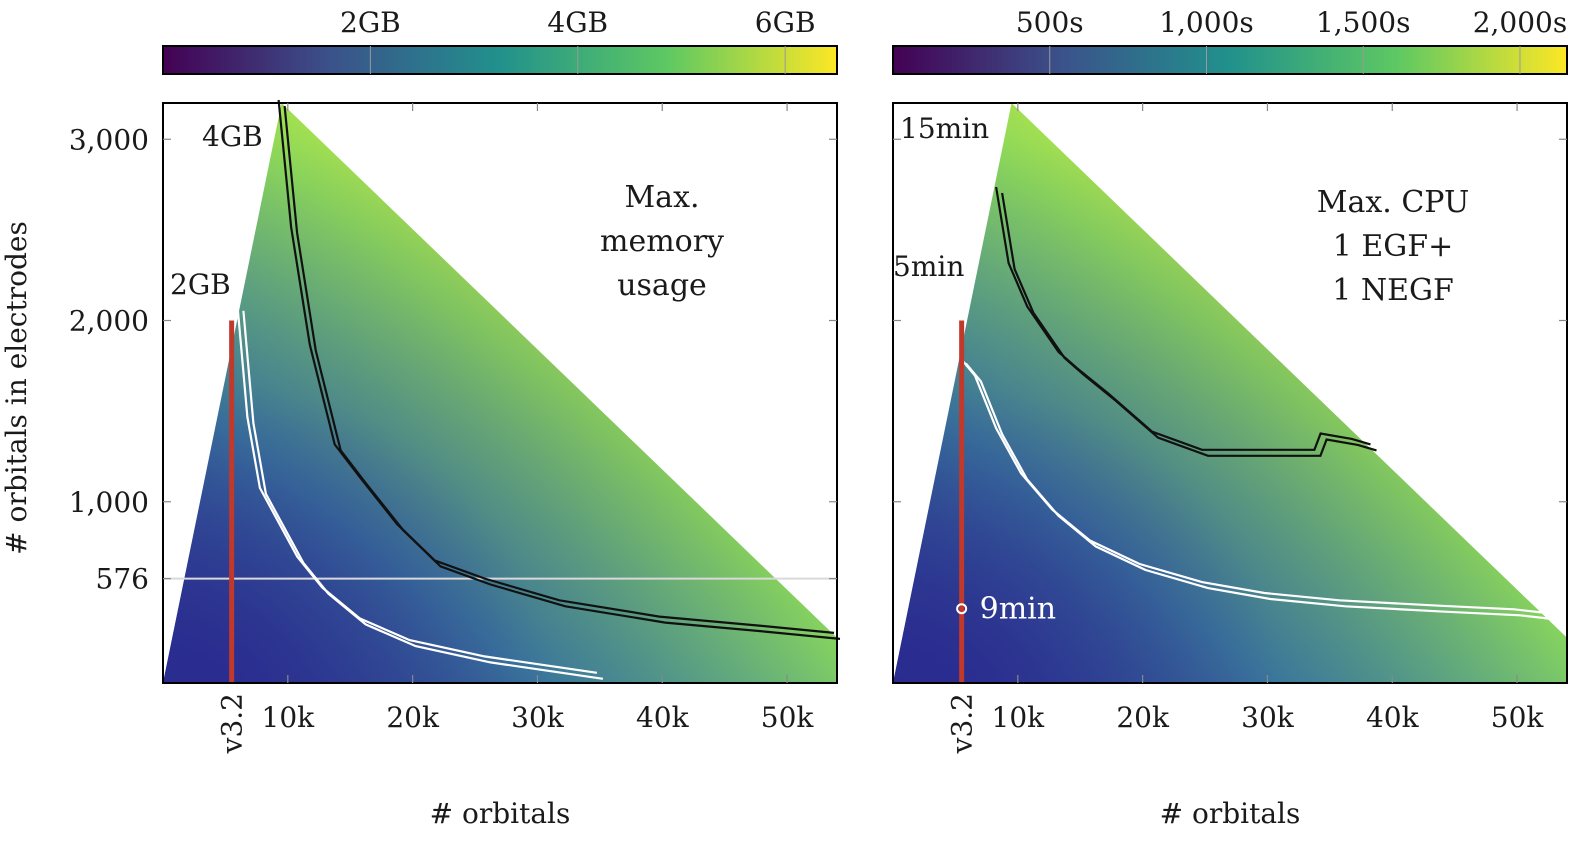 Image resolution: width=1596 pixels, height=841 pixels. Describe the element at coordinates (1018, 609) in the screenshot. I see `point-9min-label: 9min` at that location.